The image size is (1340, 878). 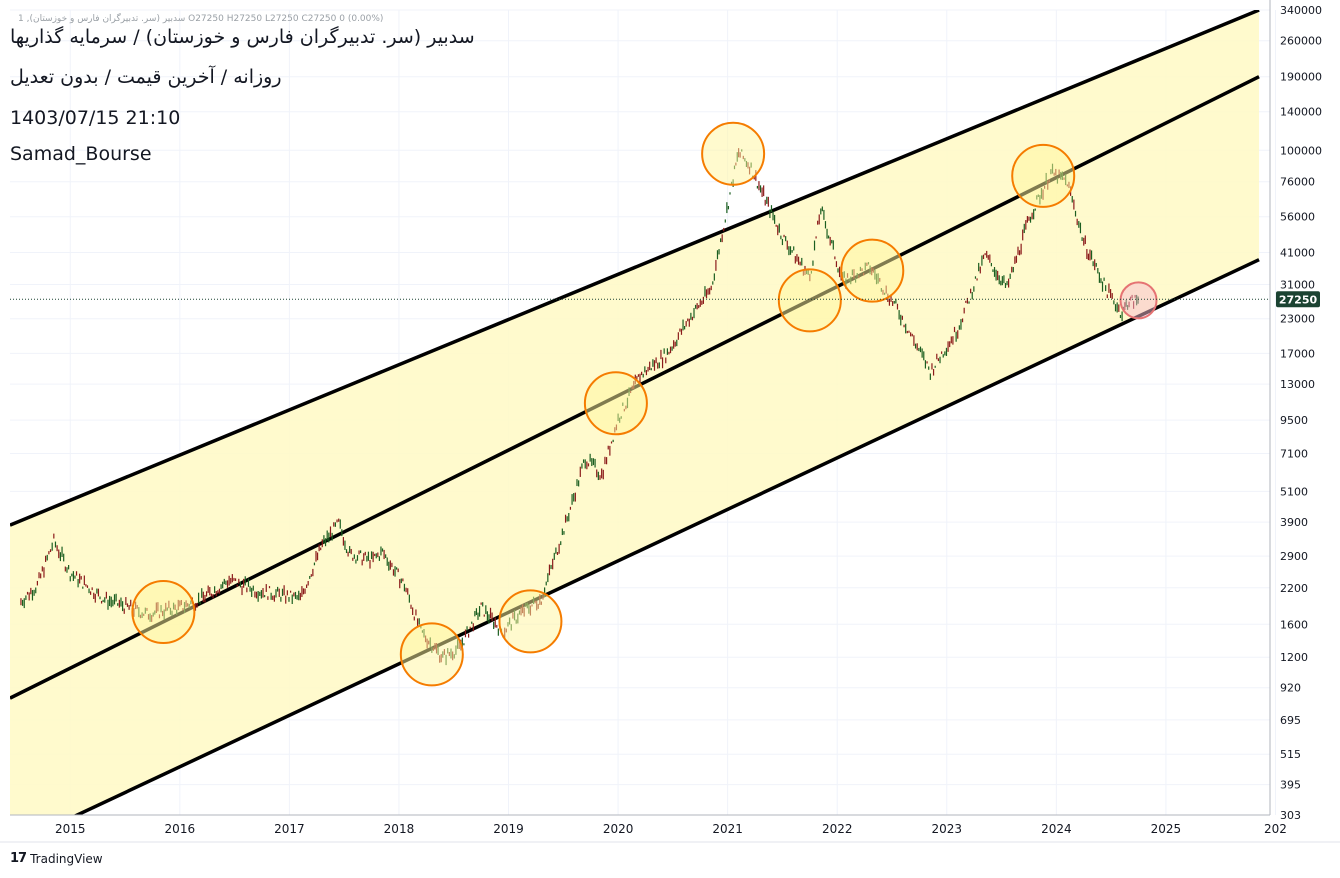 I want to click on x-tick-label: 2016, so click(x=180, y=829).